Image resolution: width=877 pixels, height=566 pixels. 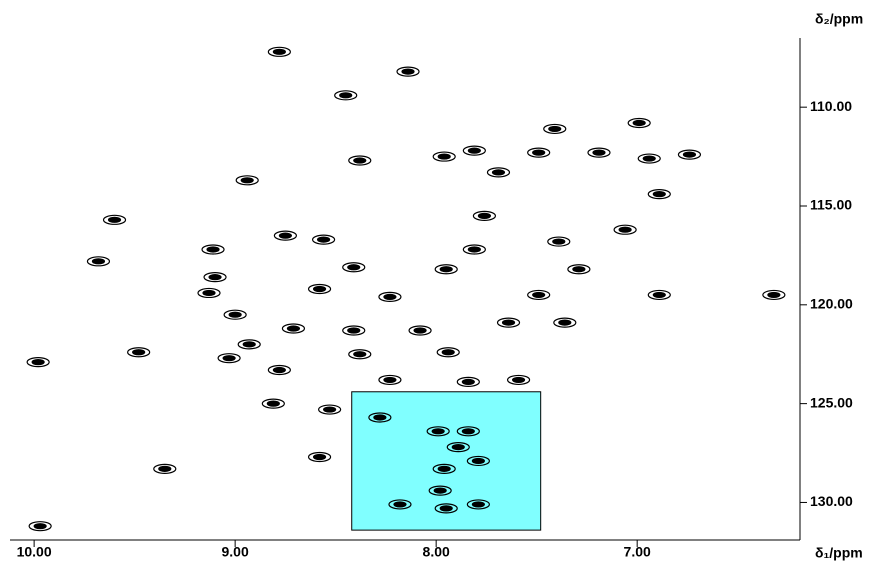 I want to click on y-tick-label: 110.00, so click(x=831, y=106).